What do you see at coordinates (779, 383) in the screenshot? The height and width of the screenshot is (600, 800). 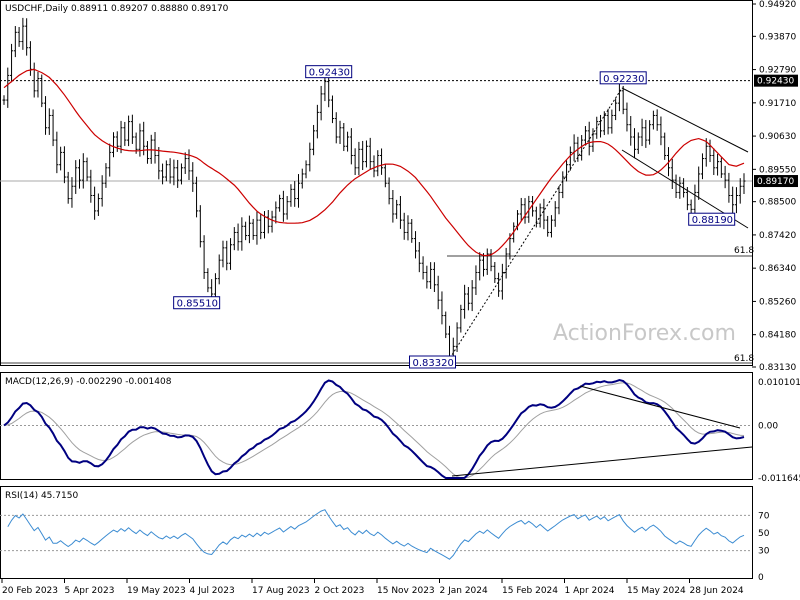 I see `macd-y-tick-label: 0.010101` at bounding box center [779, 383].